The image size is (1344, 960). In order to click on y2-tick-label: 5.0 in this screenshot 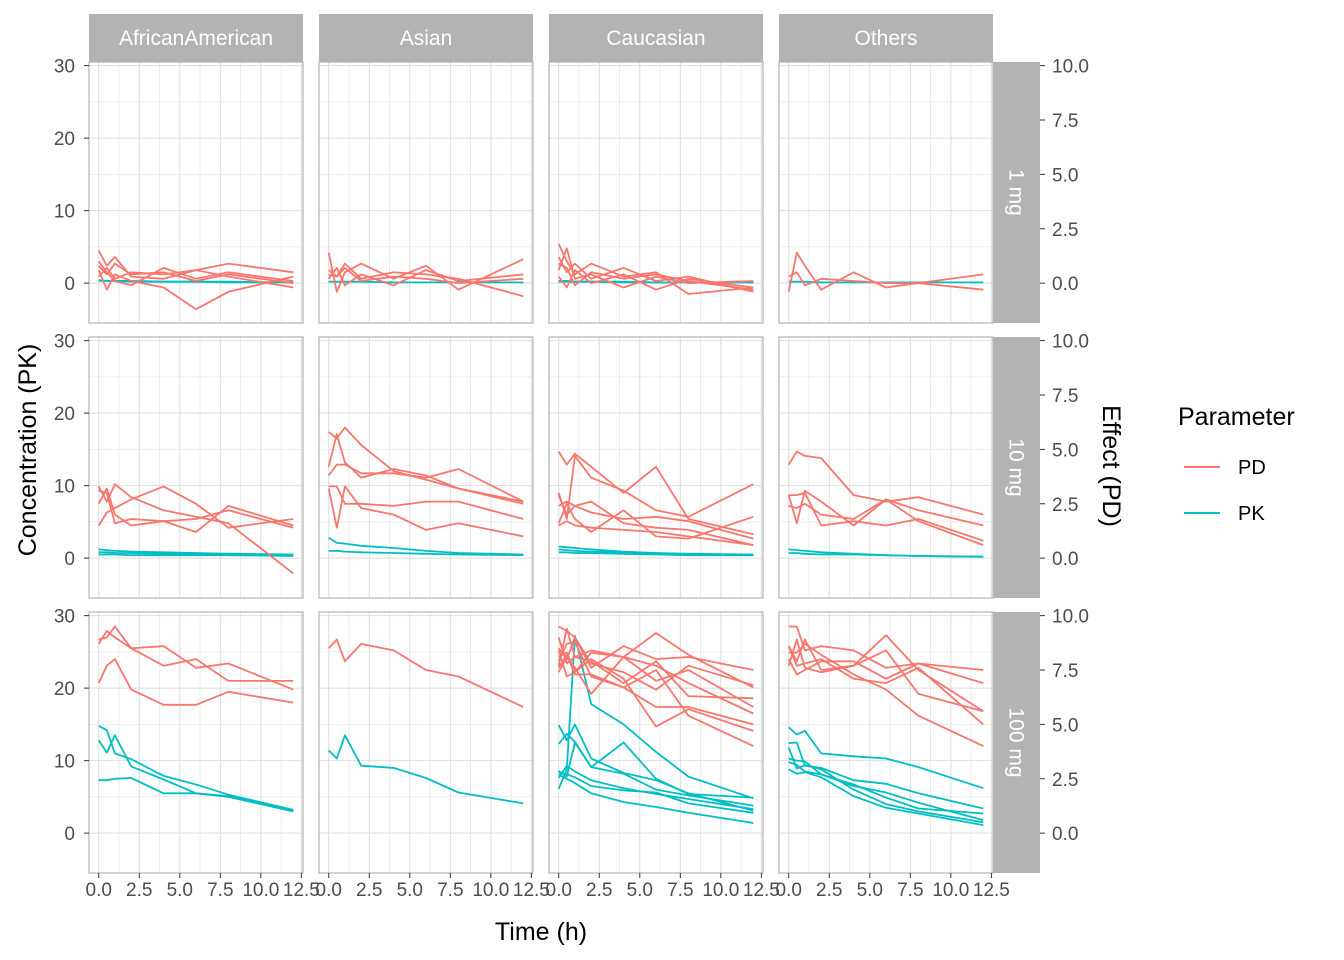, I will do `click(1065, 175)`.